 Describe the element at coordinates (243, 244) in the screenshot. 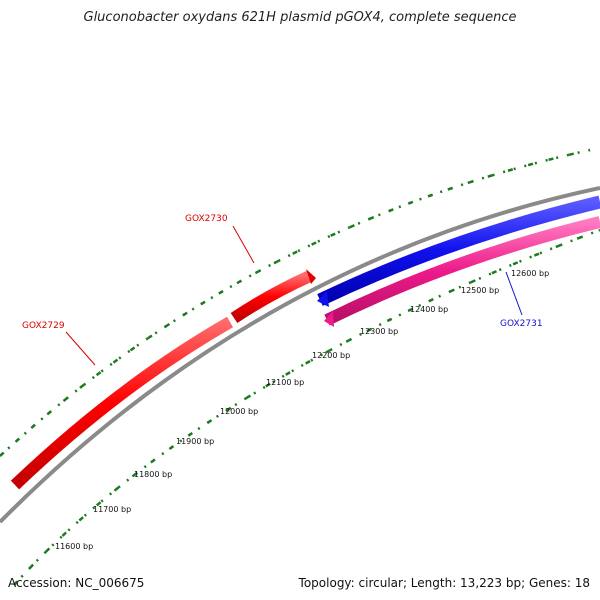

I see `label-line-gox2730` at that location.